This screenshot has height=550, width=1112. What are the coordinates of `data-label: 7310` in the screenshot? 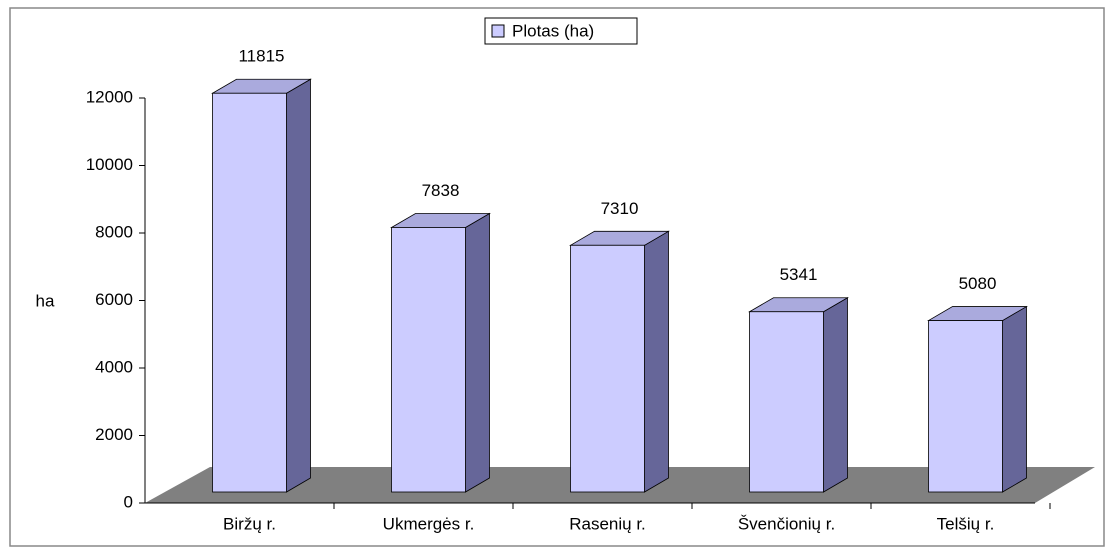 It's located at (620, 208).